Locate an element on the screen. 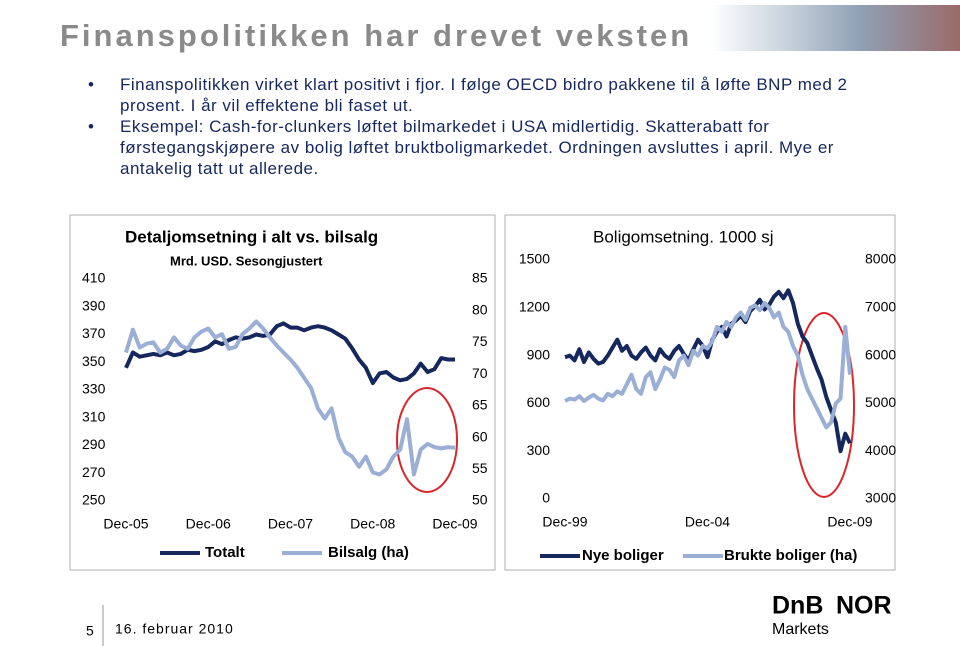 This screenshot has width=960, height=646. y2-tick-label: 75 is located at coordinates (480, 341).